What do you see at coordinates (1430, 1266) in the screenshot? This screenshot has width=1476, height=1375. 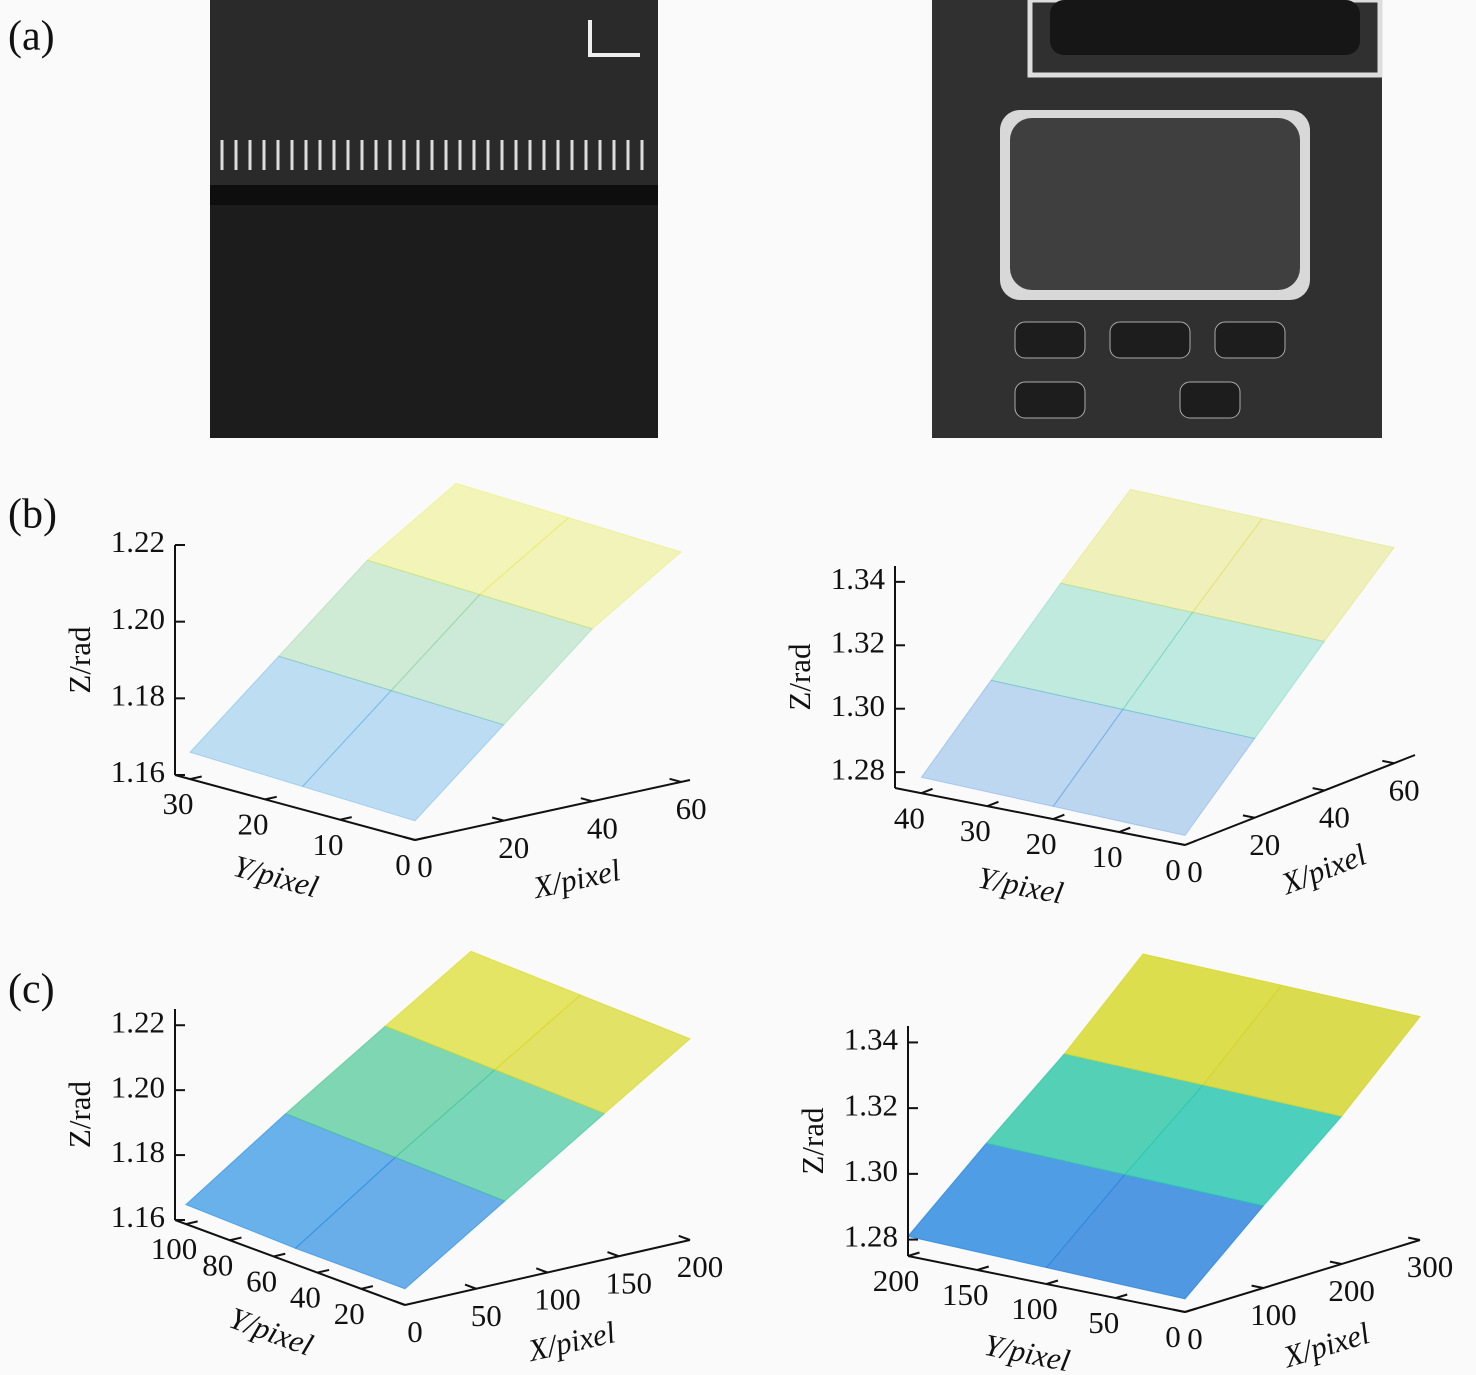 I see `x-tick-label: 300` at bounding box center [1430, 1266].